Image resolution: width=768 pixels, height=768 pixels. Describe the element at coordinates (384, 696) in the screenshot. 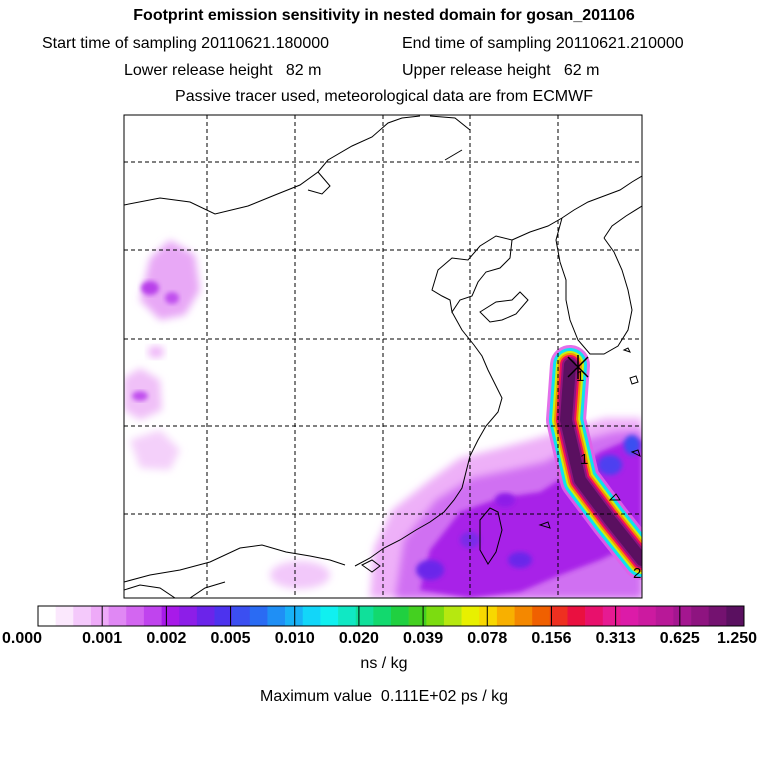

I see `maximum-value-label: Maximum value 0.111E+02 ps / kg` at that location.